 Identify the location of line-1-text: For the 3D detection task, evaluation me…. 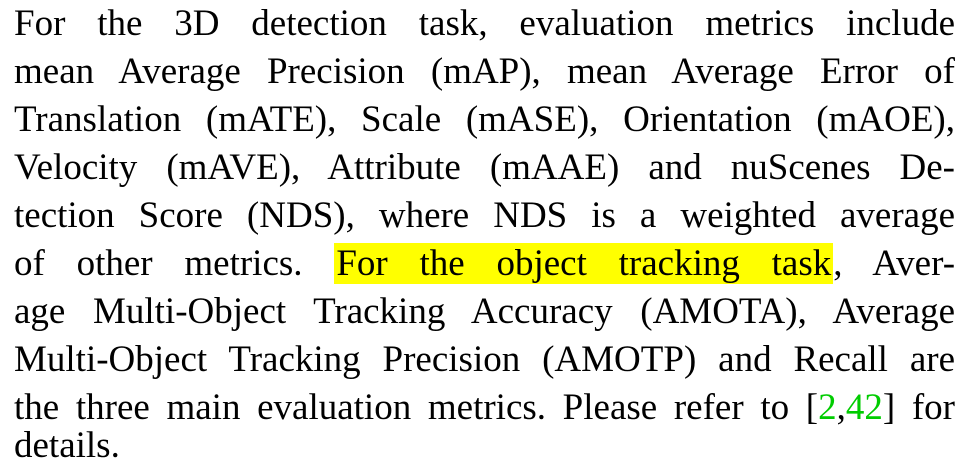
(484, 23).